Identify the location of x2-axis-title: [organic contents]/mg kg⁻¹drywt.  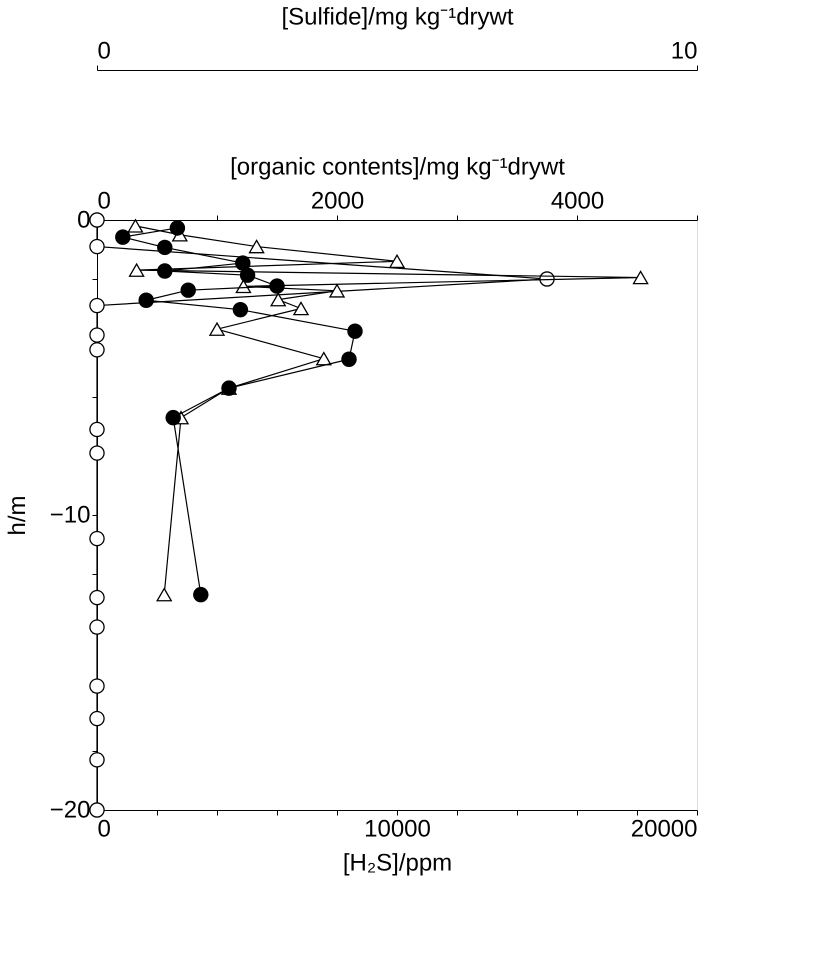
(398, 167).